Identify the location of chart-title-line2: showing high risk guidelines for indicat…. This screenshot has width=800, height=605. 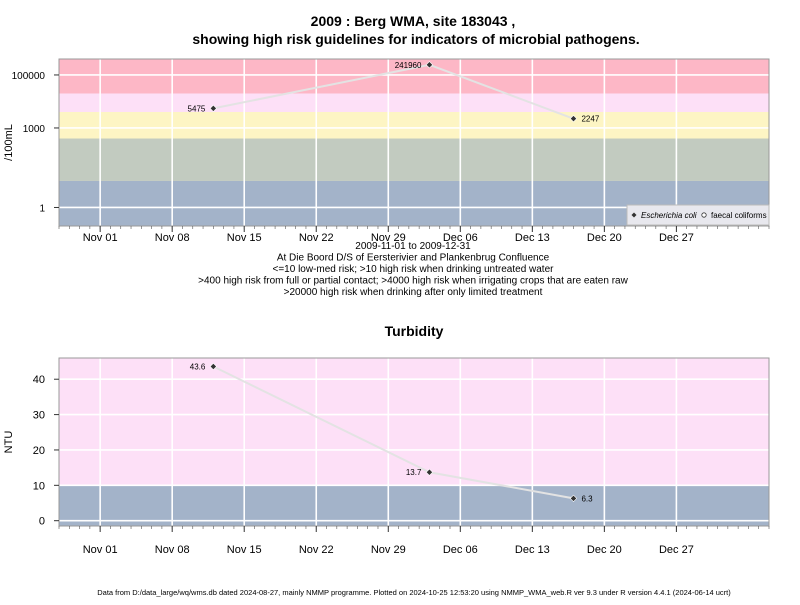
(415, 39).